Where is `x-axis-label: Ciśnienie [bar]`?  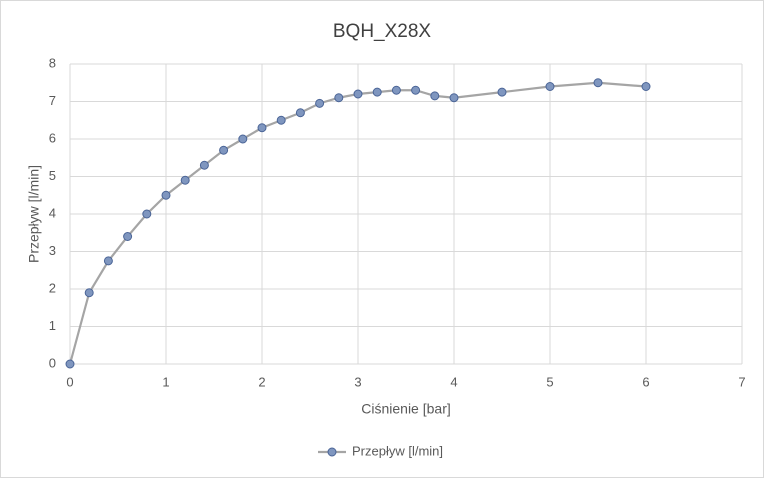
x-axis-label: Ciśnienie [bar] is located at coordinates (406, 409).